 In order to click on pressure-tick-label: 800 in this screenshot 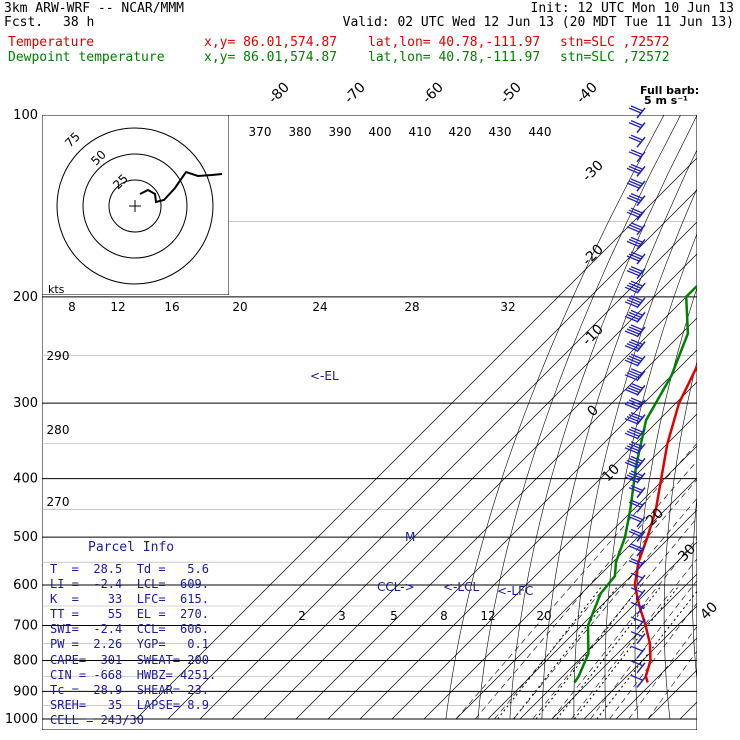, I will do `click(25, 660)`.